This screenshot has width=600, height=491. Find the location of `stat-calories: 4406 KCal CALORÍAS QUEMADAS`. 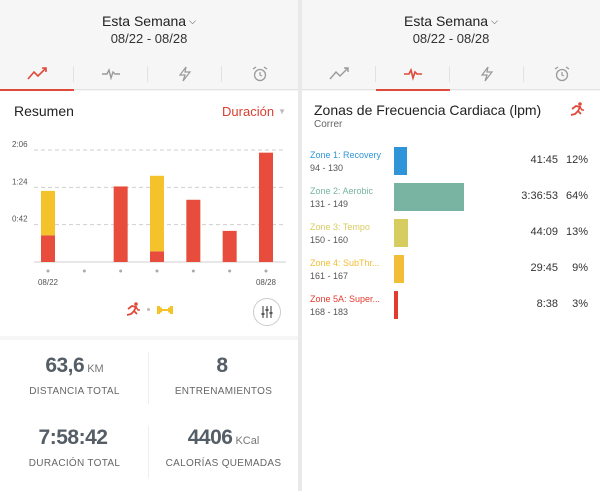

stat-calories: 4406 KCal CALORÍAS QUEMADAS is located at coordinates (223, 447).